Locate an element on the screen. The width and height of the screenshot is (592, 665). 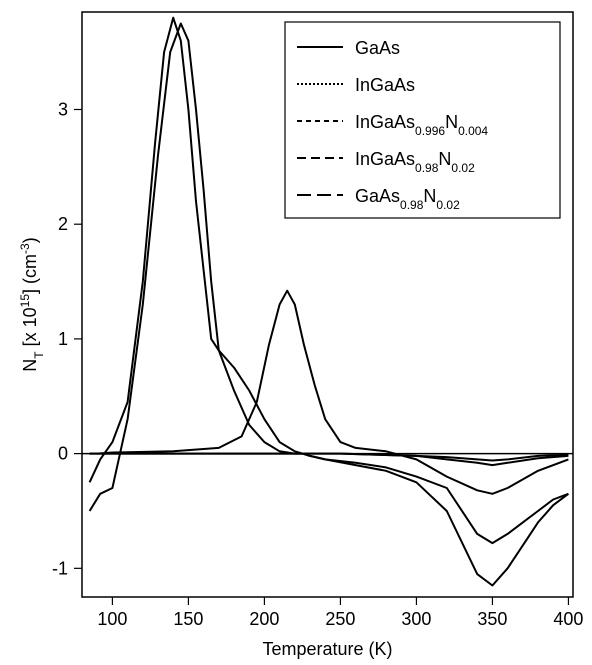
legend-label: InGaAs0.98N0.02 is located at coordinates (415, 162).